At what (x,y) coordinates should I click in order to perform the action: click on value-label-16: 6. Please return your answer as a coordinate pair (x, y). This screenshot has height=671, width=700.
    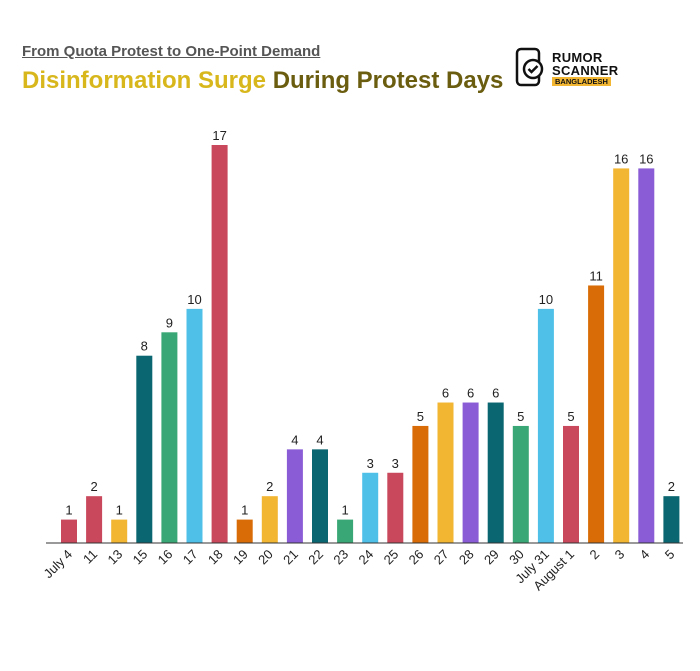
    Looking at the image, I should click on (470, 393).